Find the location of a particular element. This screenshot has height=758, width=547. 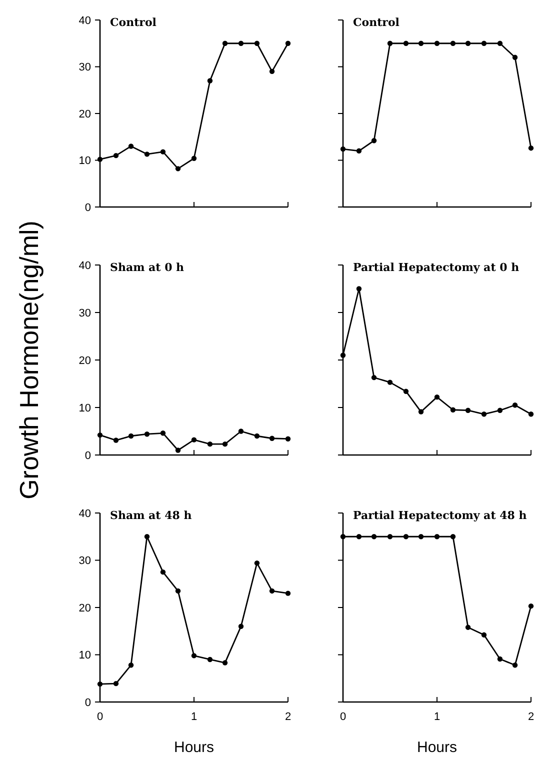

chart-title: Sham at 48 h is located at coordinates (151, 515).